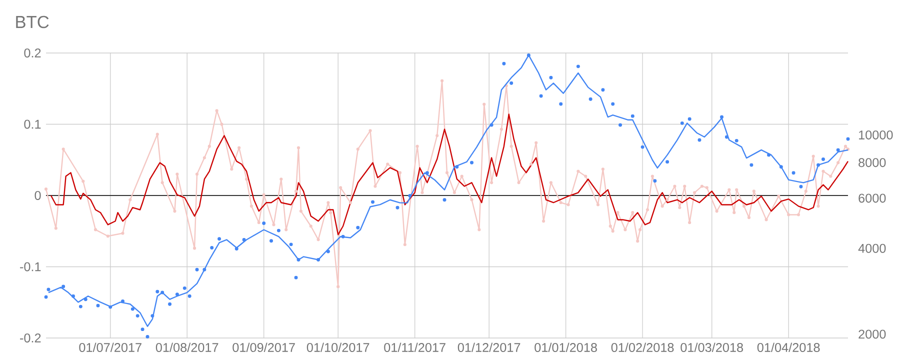 This screenshot has width=900, height=360. Describe the element at coordinates (642, 347) in the screenshot. I see `x-tick-label: 01/02/2018` at that location.